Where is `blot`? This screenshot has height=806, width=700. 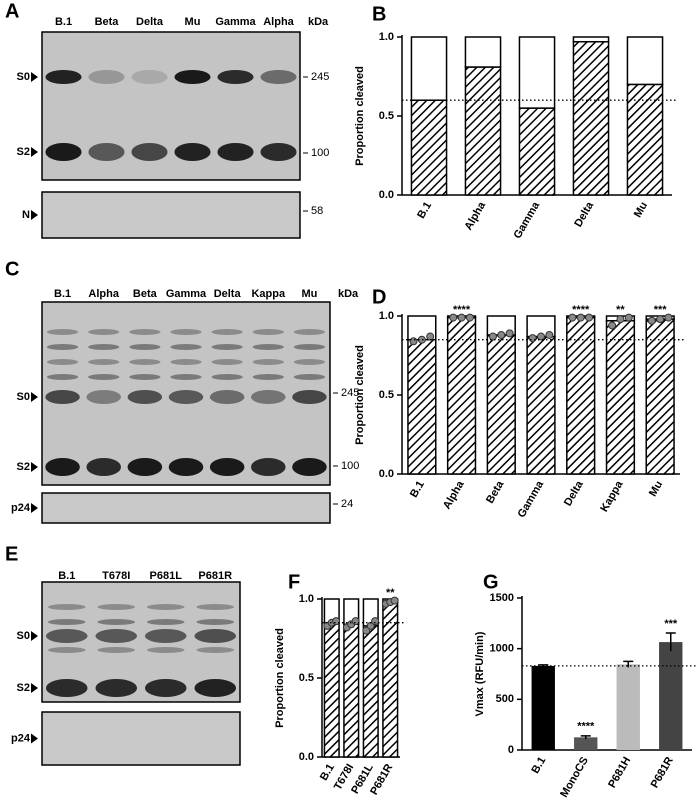
blot is located at coordinates (171, 106).